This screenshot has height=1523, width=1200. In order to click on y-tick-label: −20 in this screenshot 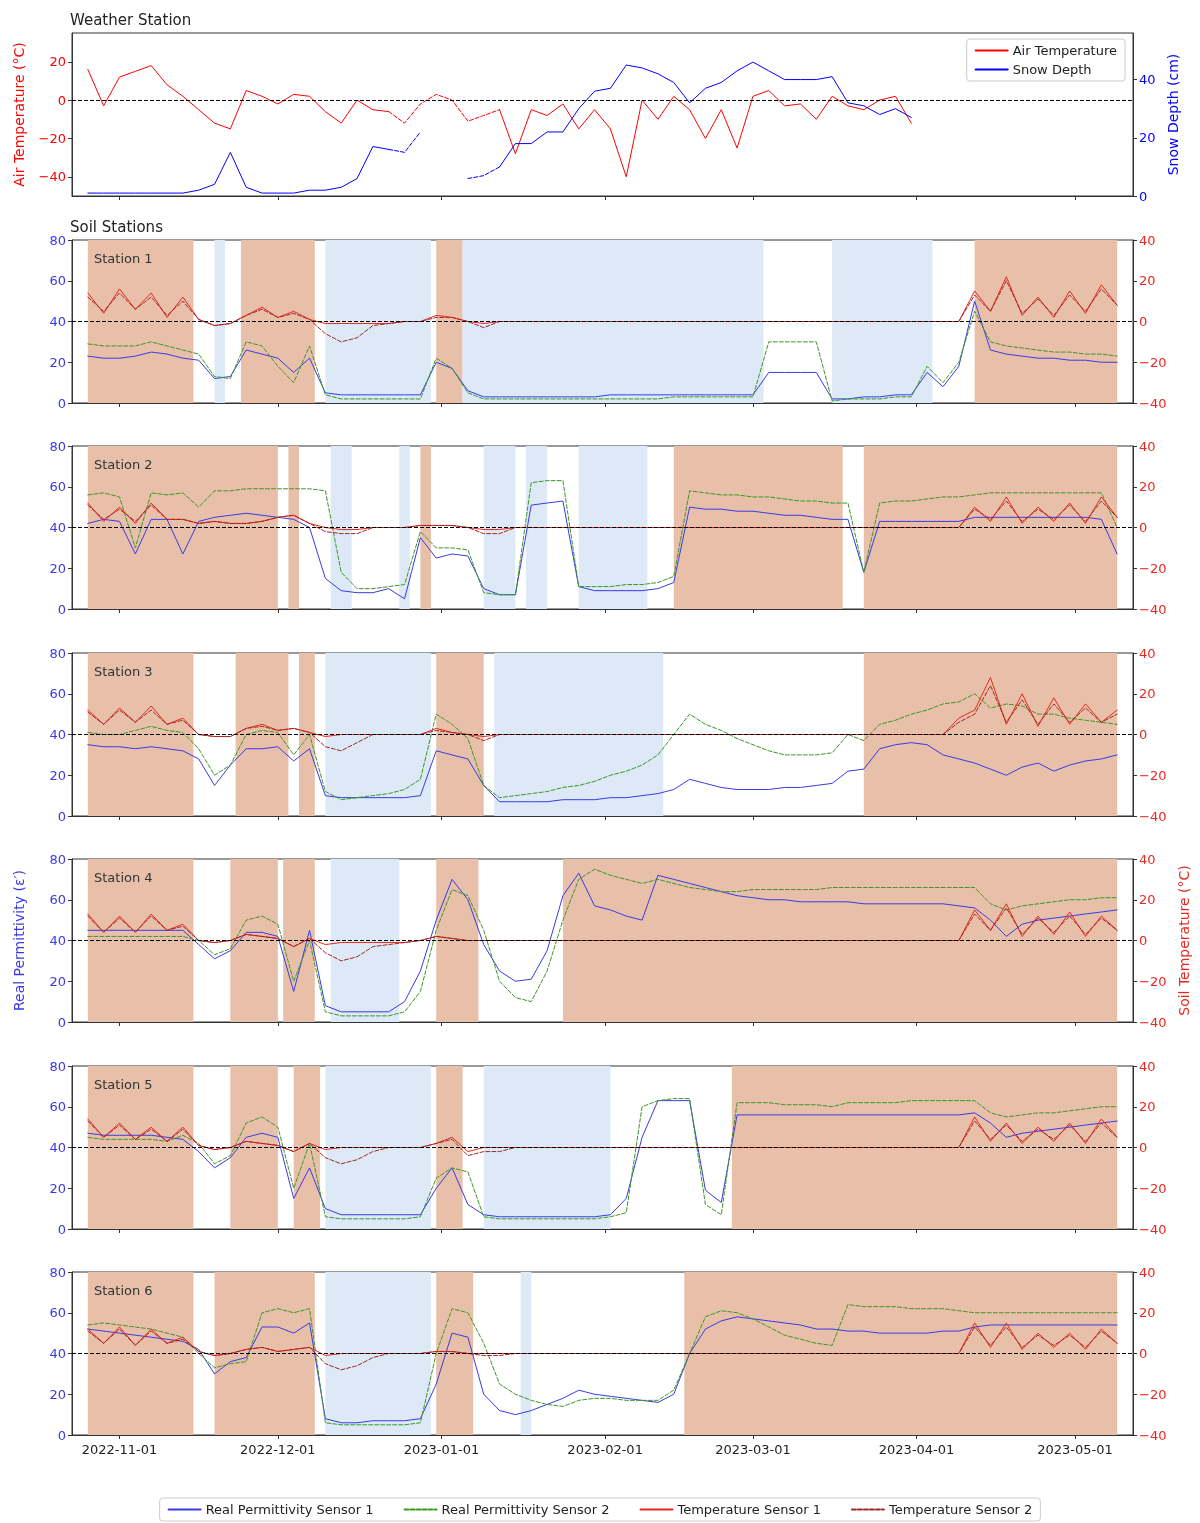, I will do `click(52, 138)`.